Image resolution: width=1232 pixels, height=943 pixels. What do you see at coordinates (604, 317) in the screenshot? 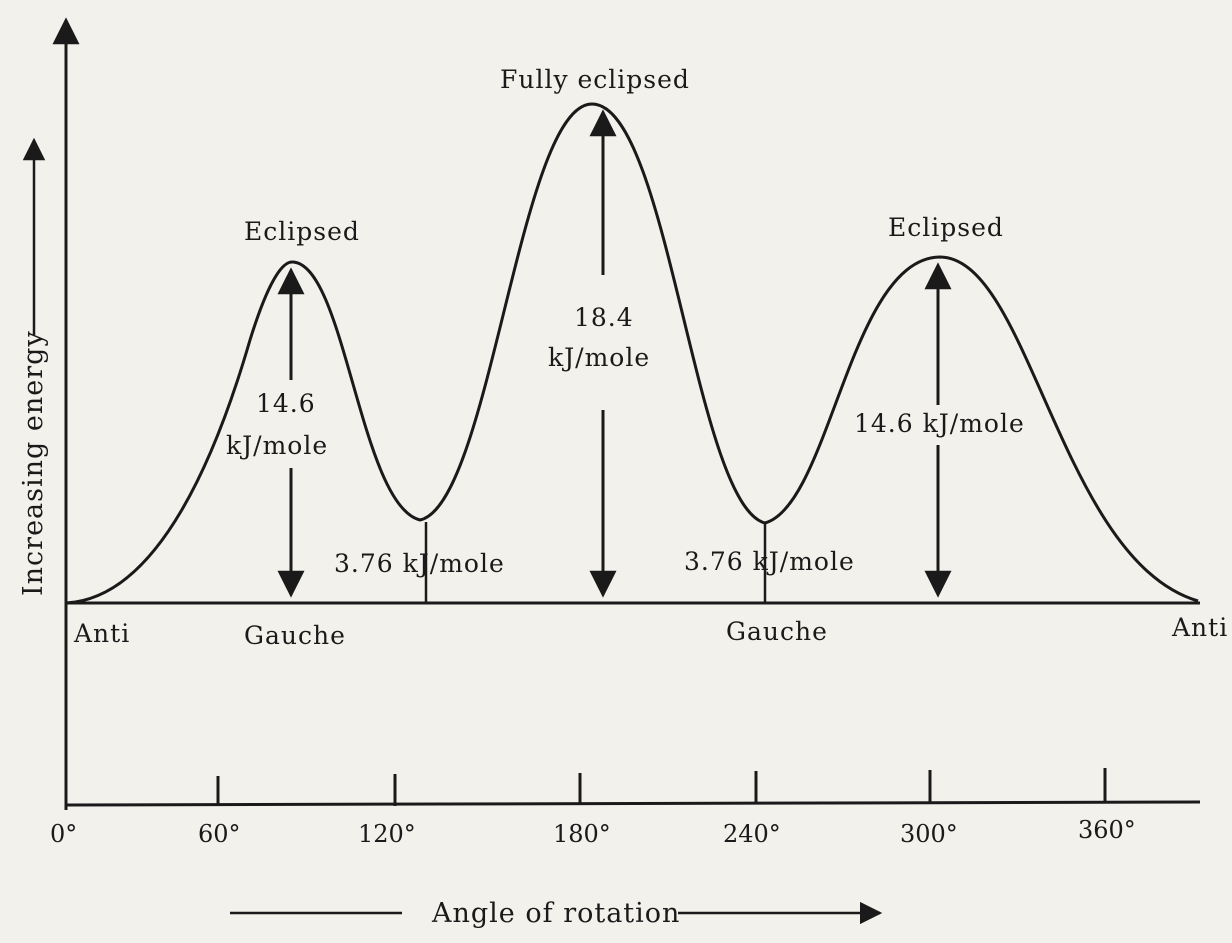
I see `center-barrier-value: 18.4` at bounding box center [604, 317].